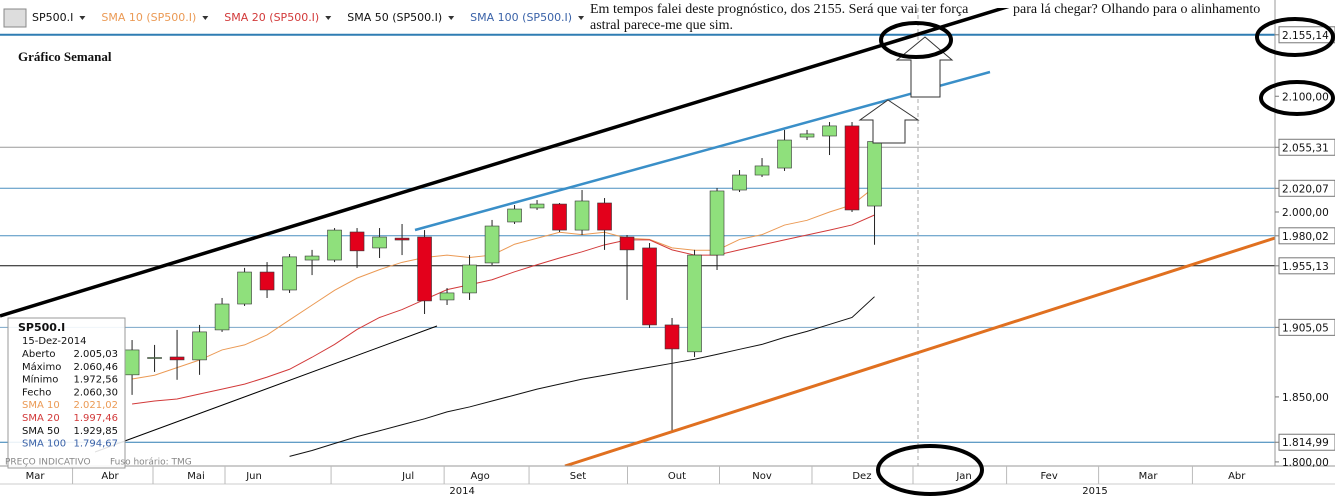  Describe the element at coordinates (48, 463) in the screenshot. I see `footer: PREÇO INDICATIVO` at that location.